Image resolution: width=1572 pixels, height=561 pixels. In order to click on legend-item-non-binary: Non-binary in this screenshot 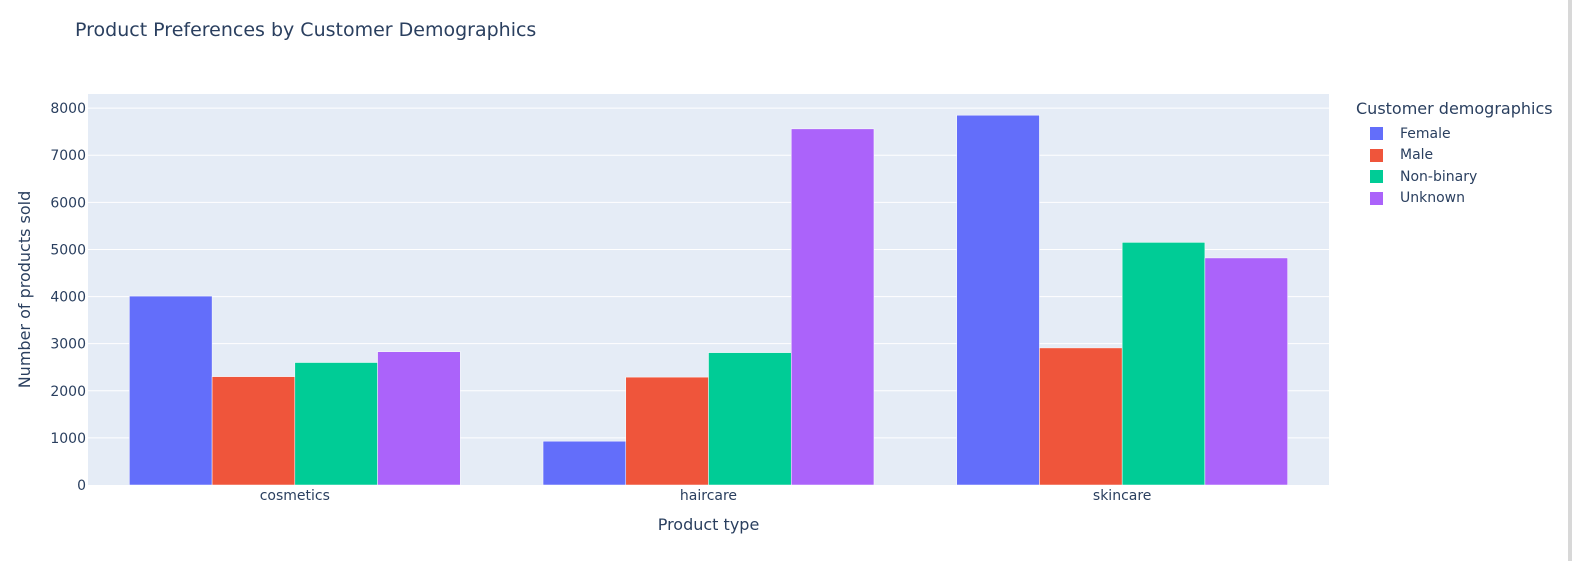, I will do `click(1463, 177)`.